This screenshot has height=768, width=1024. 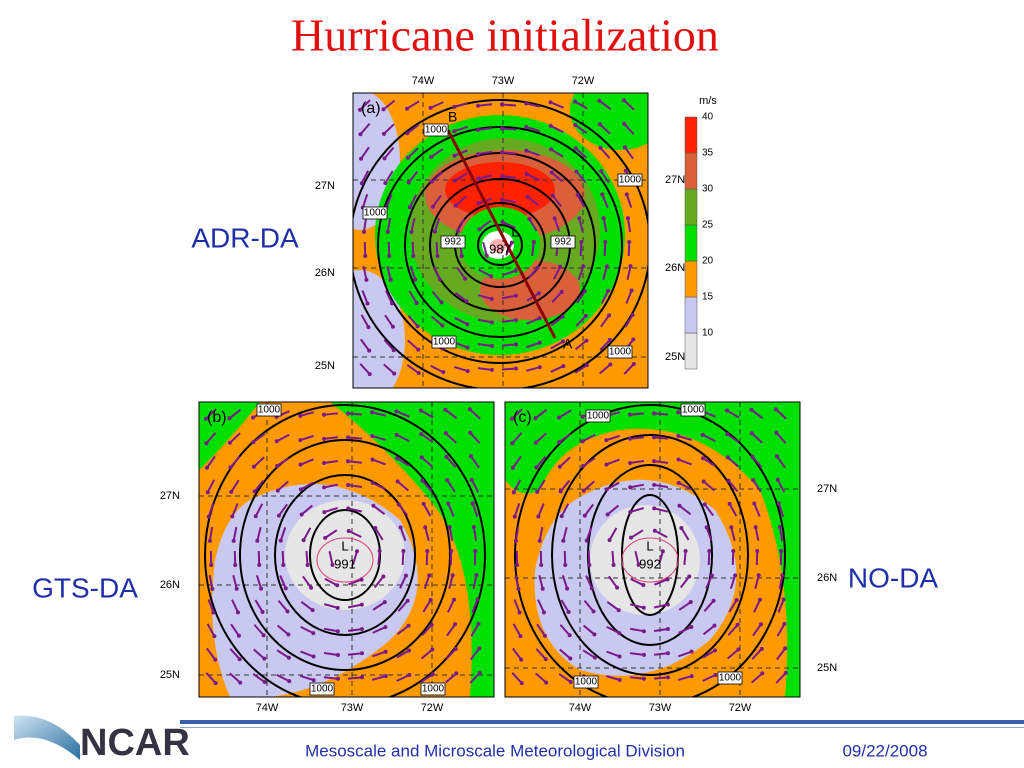 What do you see at coordinates (884, 750) in the screenshot?
I see `footer-date: 09/22/2008` at bounding box center [884, 750].